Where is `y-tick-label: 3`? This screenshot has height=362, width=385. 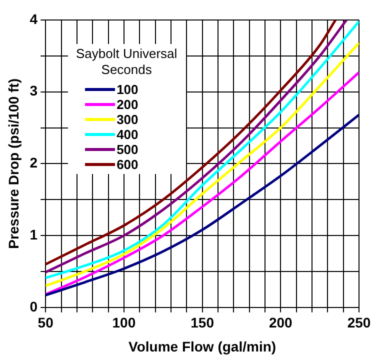 y-tick-label: 3 is located at coordinates (34, 90).